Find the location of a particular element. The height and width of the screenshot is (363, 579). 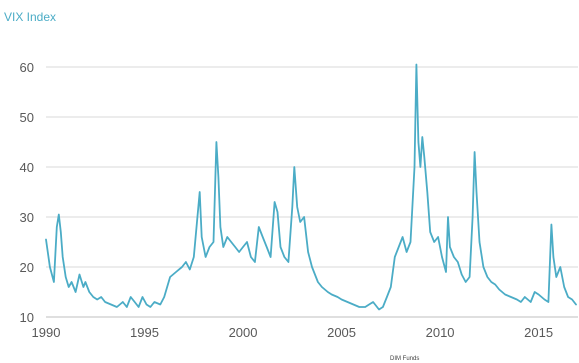

y-tick-label: 30 is located at coordinates (27, 217).